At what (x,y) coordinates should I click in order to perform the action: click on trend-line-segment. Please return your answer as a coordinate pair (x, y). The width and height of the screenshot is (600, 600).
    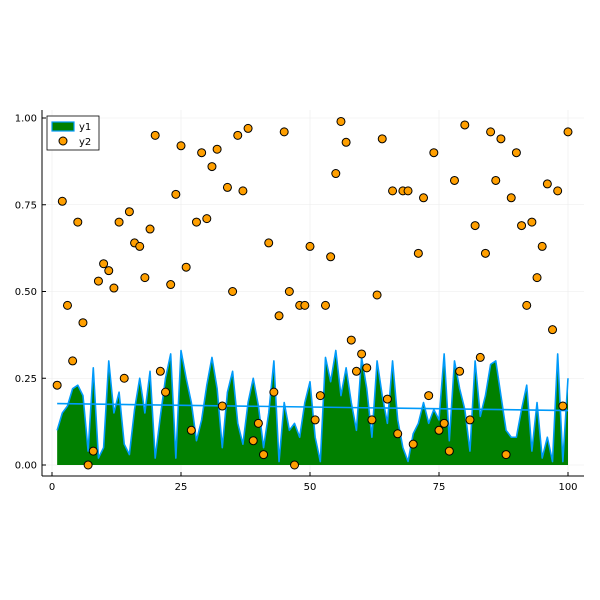
    Looking at the image, I should click on (313, 407).